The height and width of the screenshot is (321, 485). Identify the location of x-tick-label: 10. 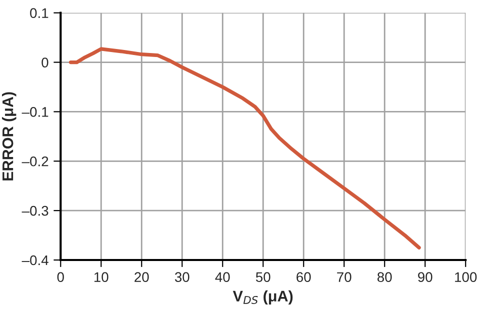
(101, 277).